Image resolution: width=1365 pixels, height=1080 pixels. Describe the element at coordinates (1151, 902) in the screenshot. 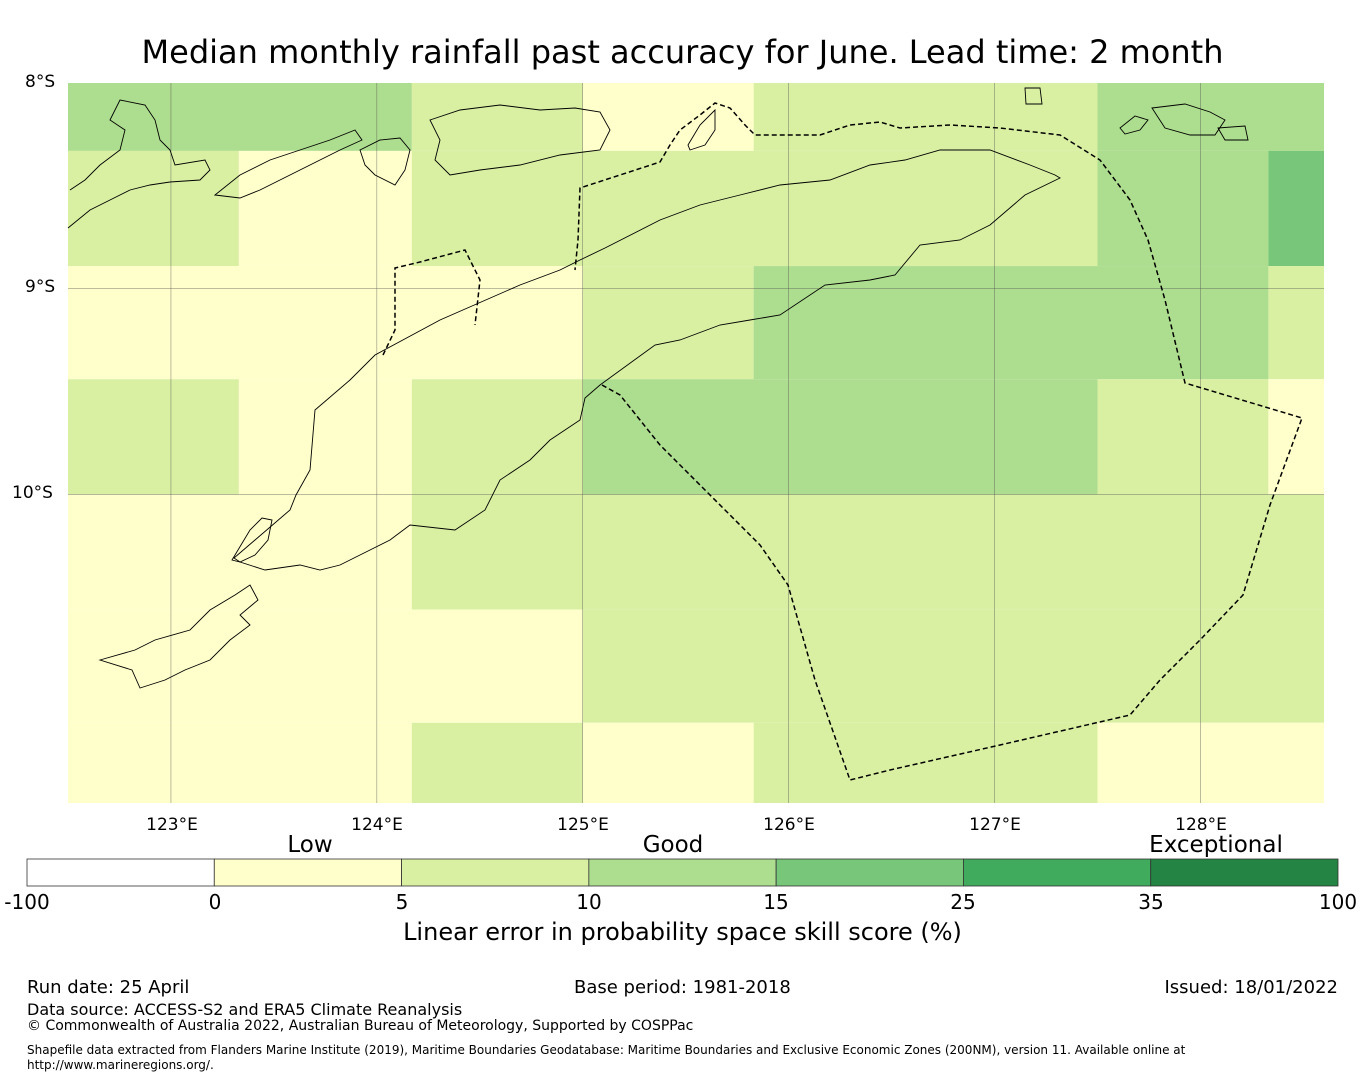

I see `colorbar-tick: 35` at that location.